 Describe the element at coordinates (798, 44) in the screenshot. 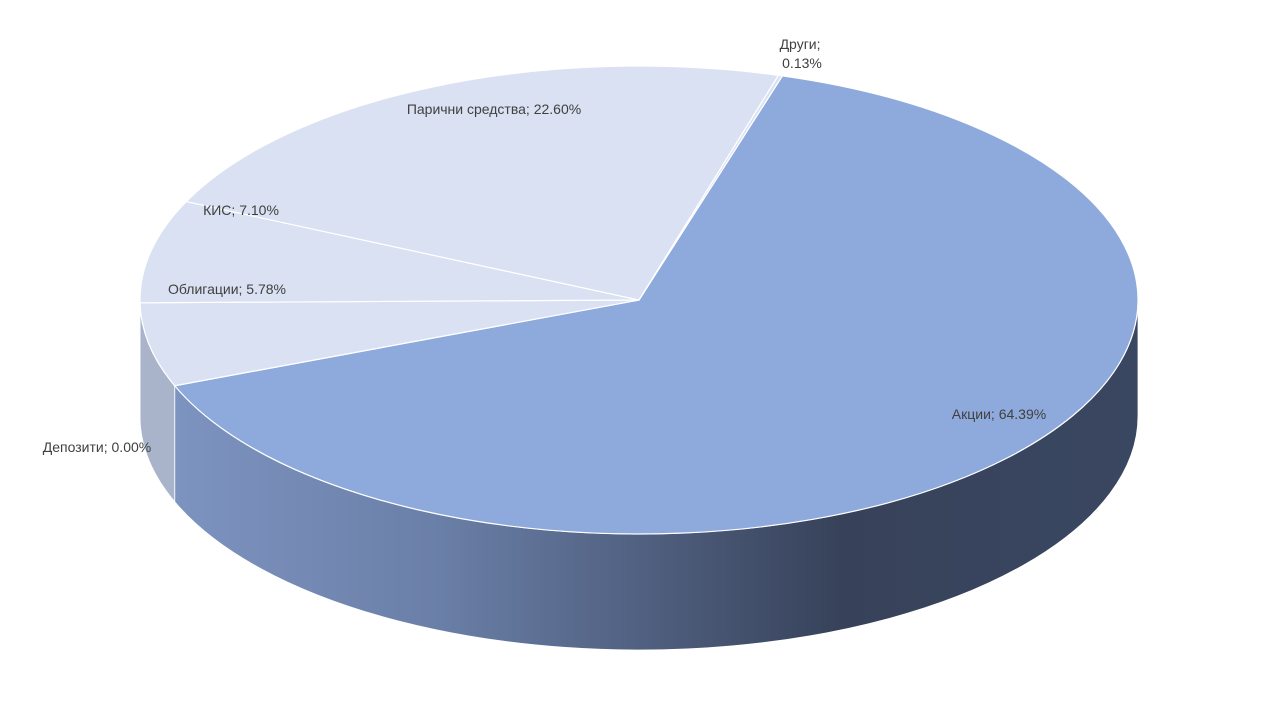

I see `label-category: Други` at that location.